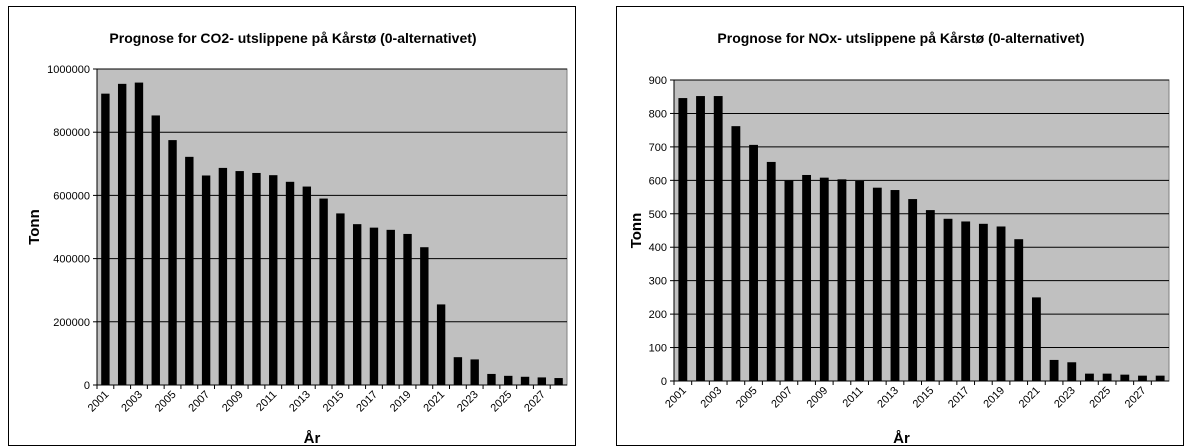 Image resolution: width=1190 pixels, height=448 pixels. I want to click on nox-x-tick-label: 2025, so click(1100, 398).